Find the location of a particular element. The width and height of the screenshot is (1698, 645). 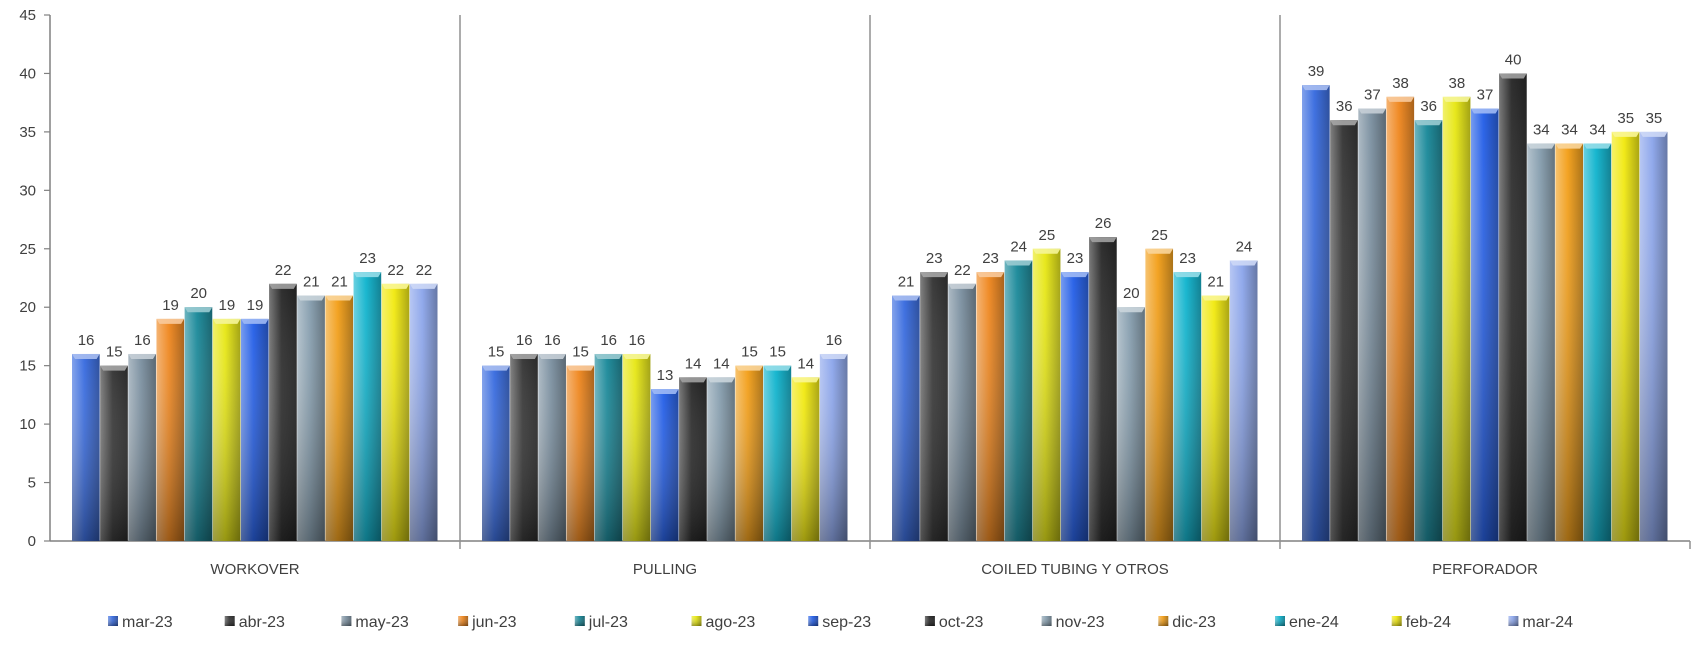

y-tick-label: 0 is located at coordinates (32, 541).